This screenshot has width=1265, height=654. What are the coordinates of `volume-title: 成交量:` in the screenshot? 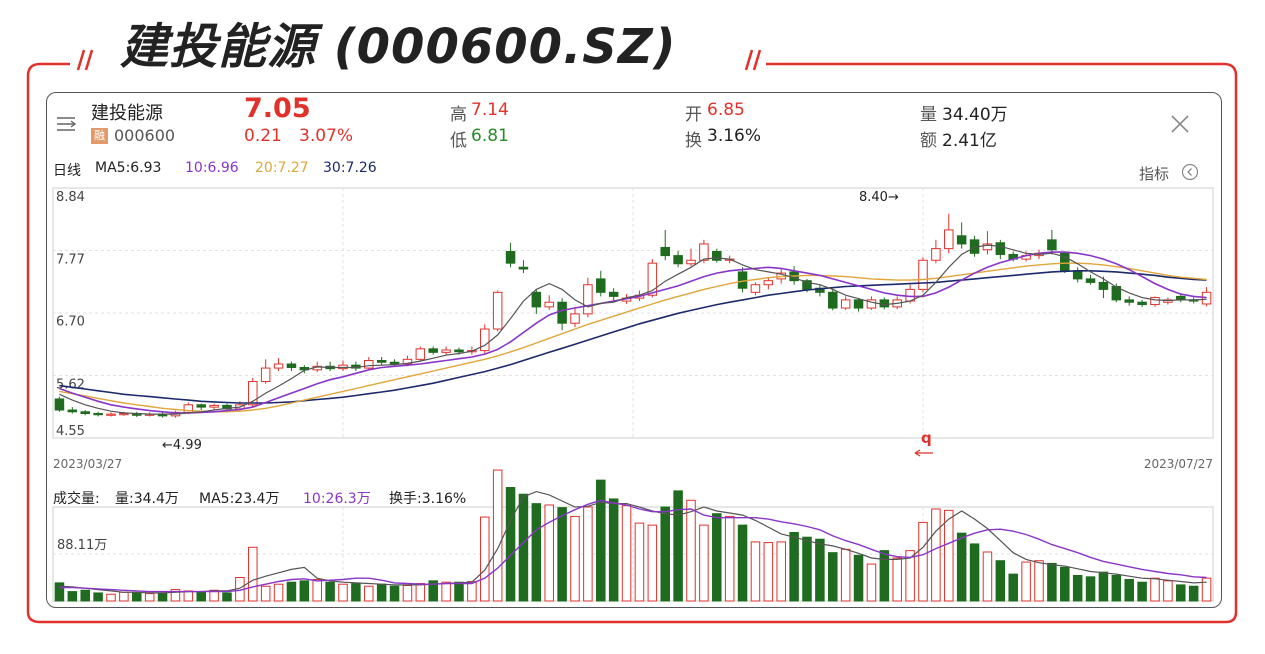 It's located at (76, 499).